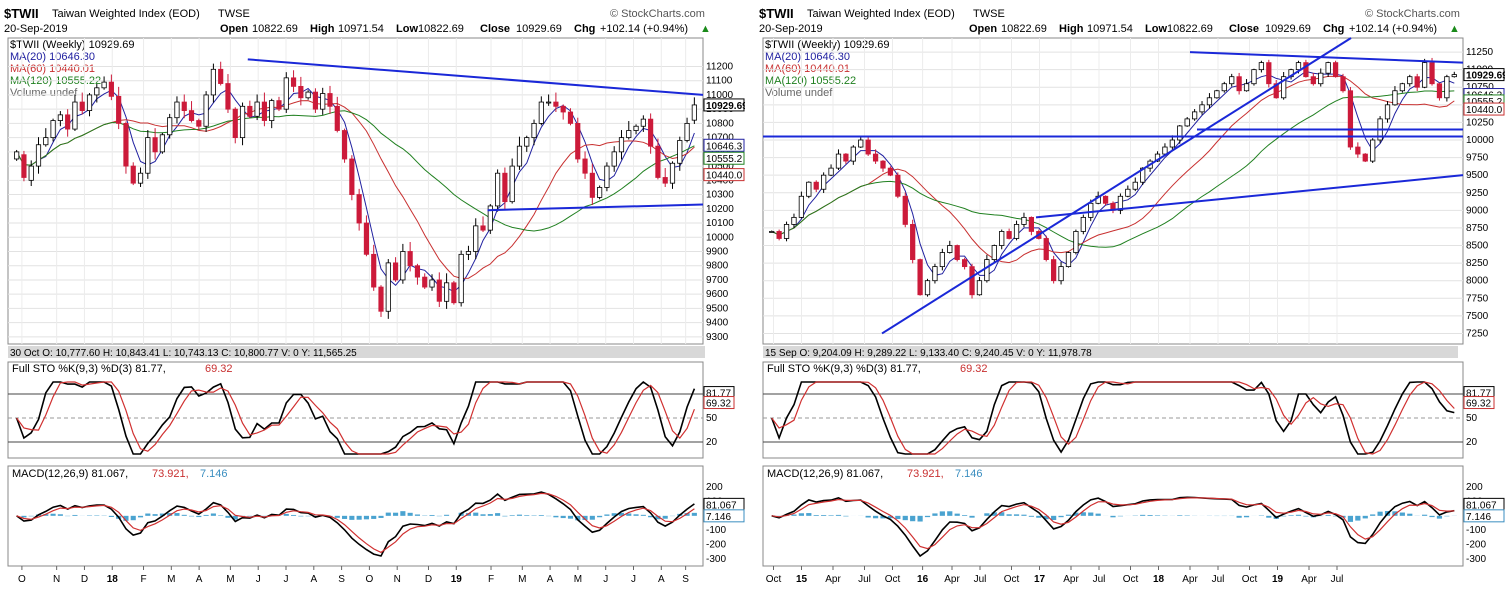 The width and height of the screenshot is (1505, 590). I want to click on y-tick-label: 9000, so click(1477, 210).